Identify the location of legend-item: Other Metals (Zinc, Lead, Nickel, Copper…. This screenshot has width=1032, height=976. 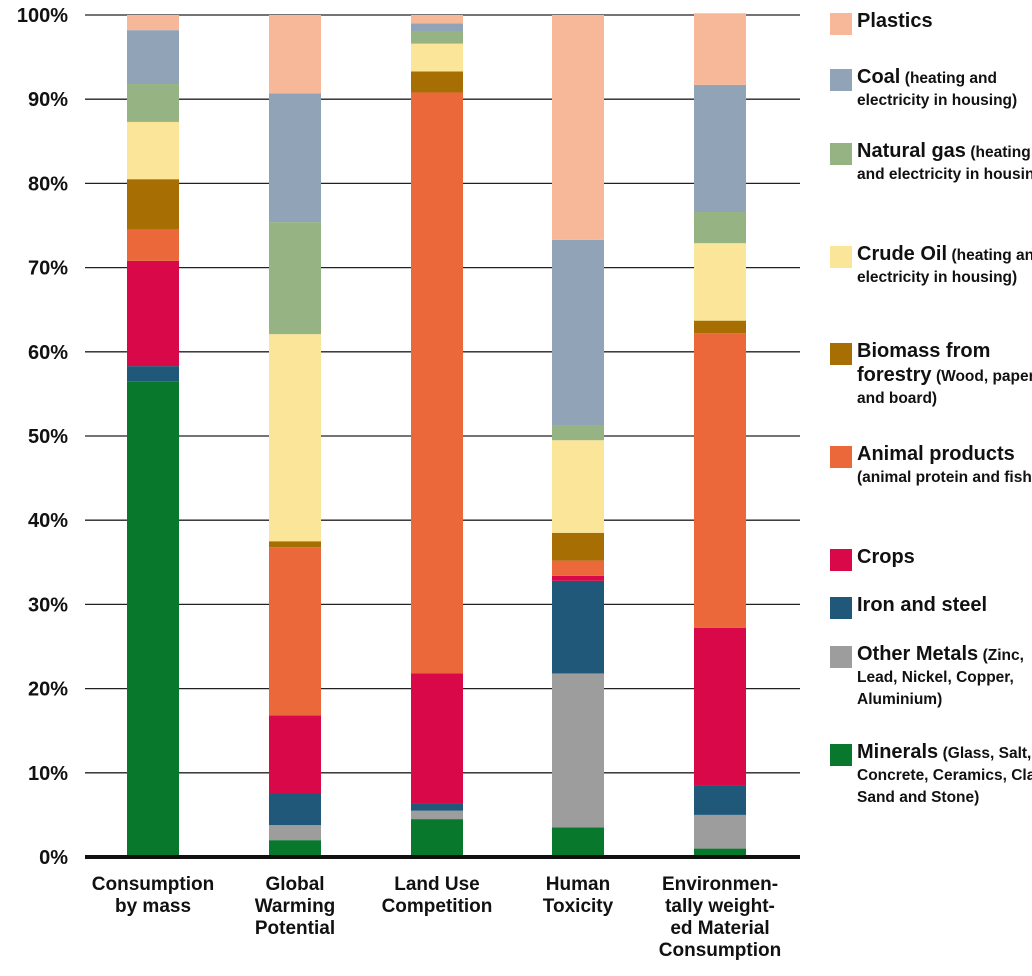
(931, 677).